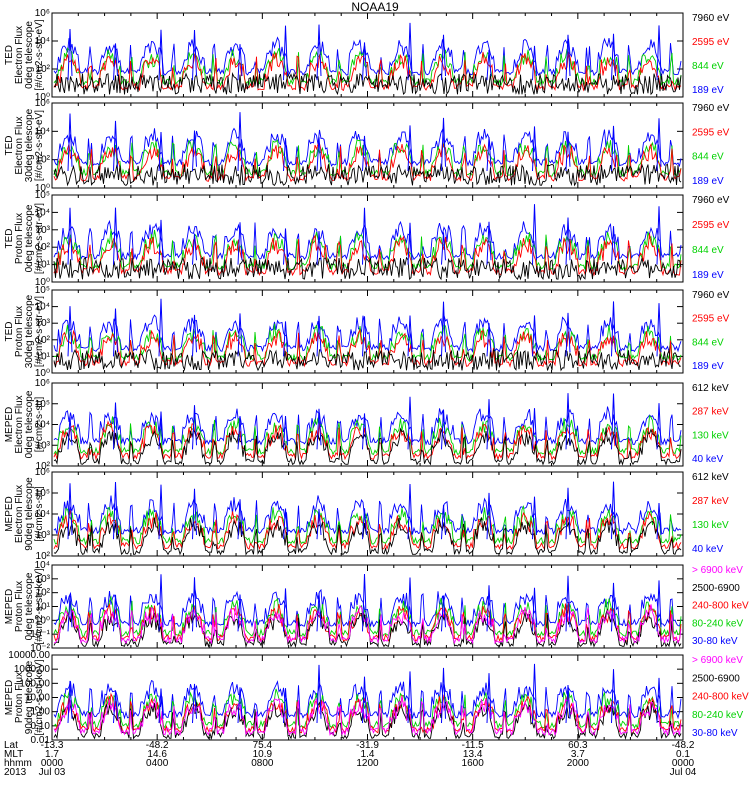 This screenshot has height=800, width=750. I want to click on legend-entry: 7960 eV, so click(711, 108).